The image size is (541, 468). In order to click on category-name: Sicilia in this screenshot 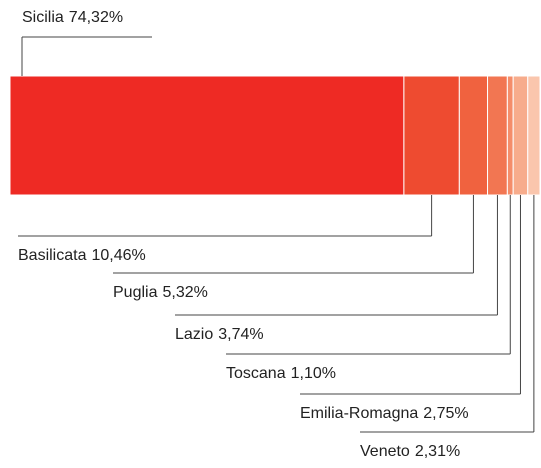, I will do `click(43, 17)`.